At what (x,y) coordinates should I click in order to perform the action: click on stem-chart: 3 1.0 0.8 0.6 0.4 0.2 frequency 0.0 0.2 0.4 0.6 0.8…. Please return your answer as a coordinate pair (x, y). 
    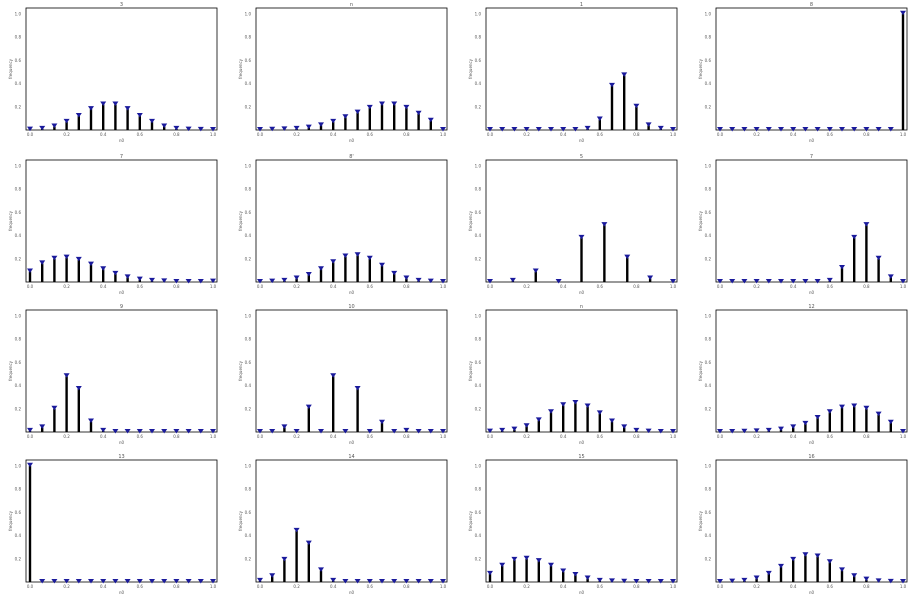
    Looking at the image, I should click on (113, 72).